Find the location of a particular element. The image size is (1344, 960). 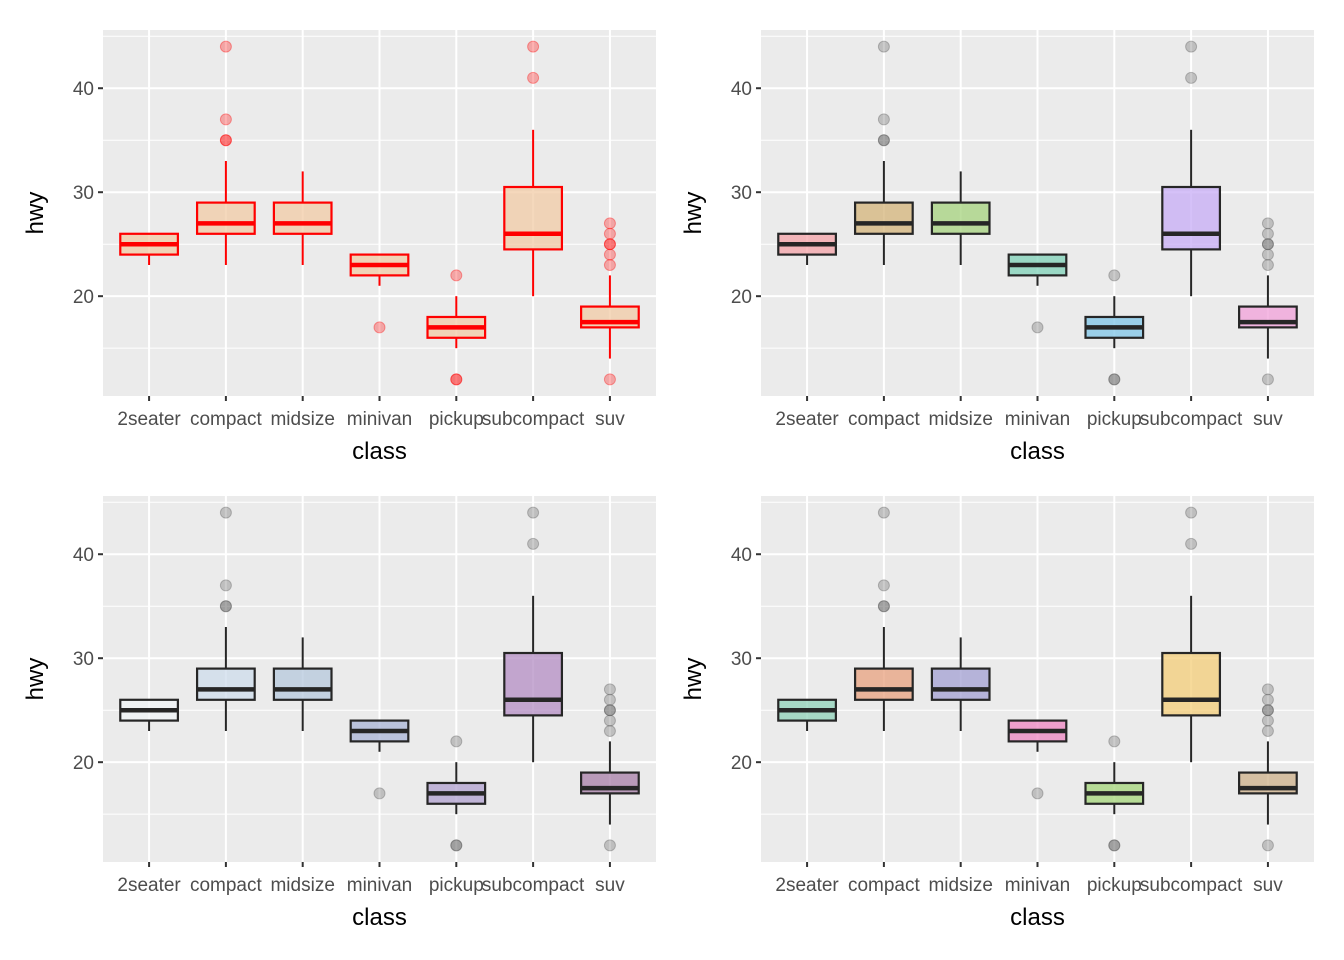

y-tick-label: 20 is located at coordinates (741, 763).